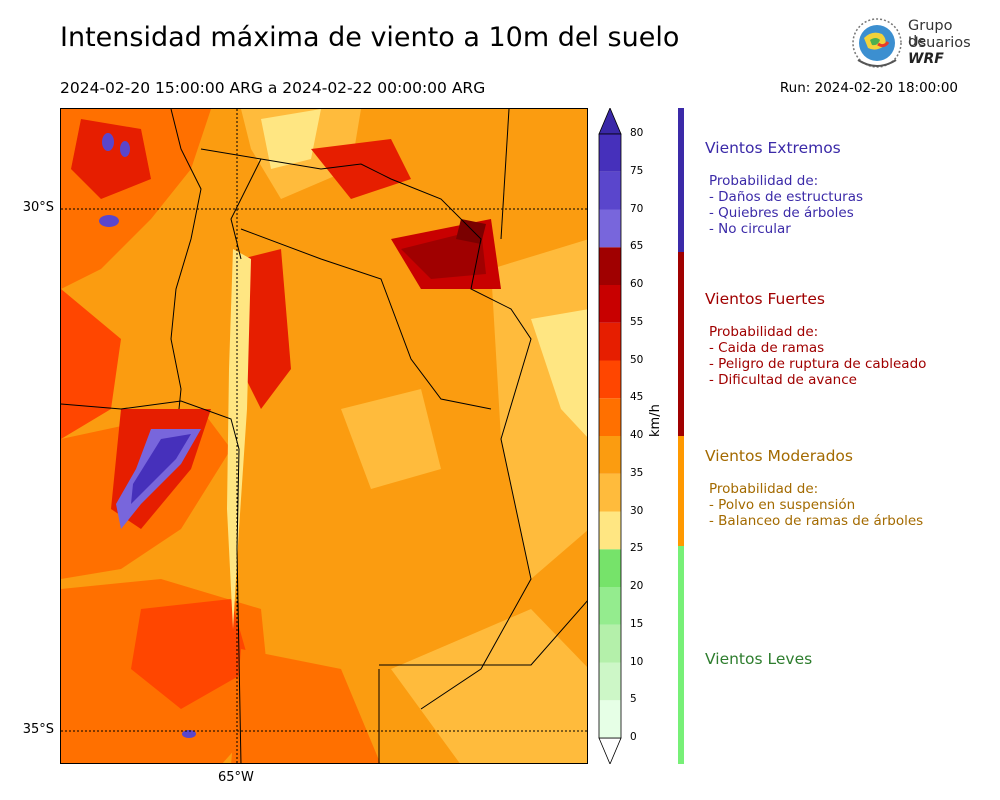  Describe the element at coordinates (637, 321) in the screenshot. I see `colorbar-tick-label: 55` at that location.